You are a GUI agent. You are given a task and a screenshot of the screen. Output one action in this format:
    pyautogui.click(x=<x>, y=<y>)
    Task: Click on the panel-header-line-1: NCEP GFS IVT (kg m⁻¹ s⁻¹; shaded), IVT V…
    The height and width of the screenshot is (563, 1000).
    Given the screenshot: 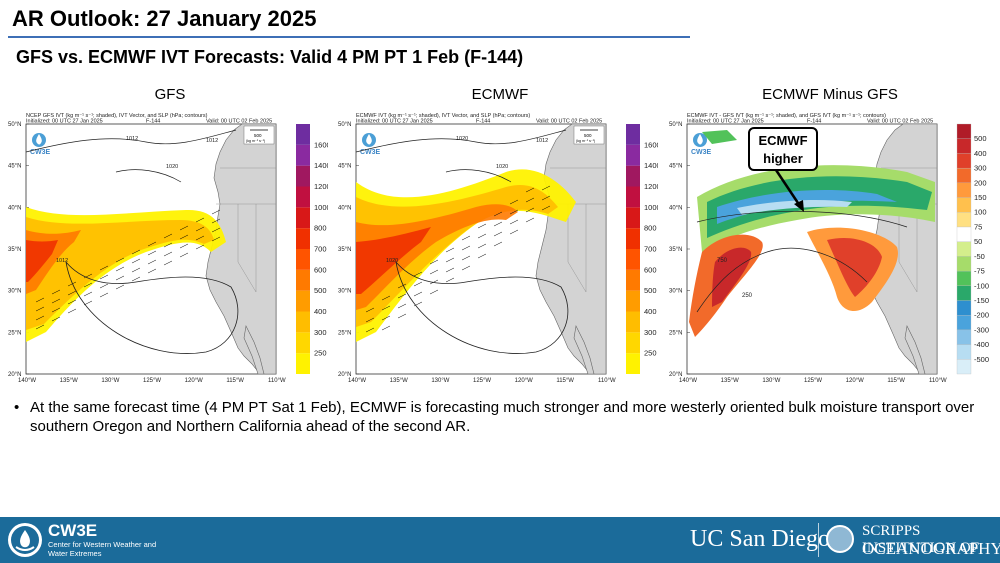 What is the action you would take?
    pyautogui.click(x=117, y=116)
    